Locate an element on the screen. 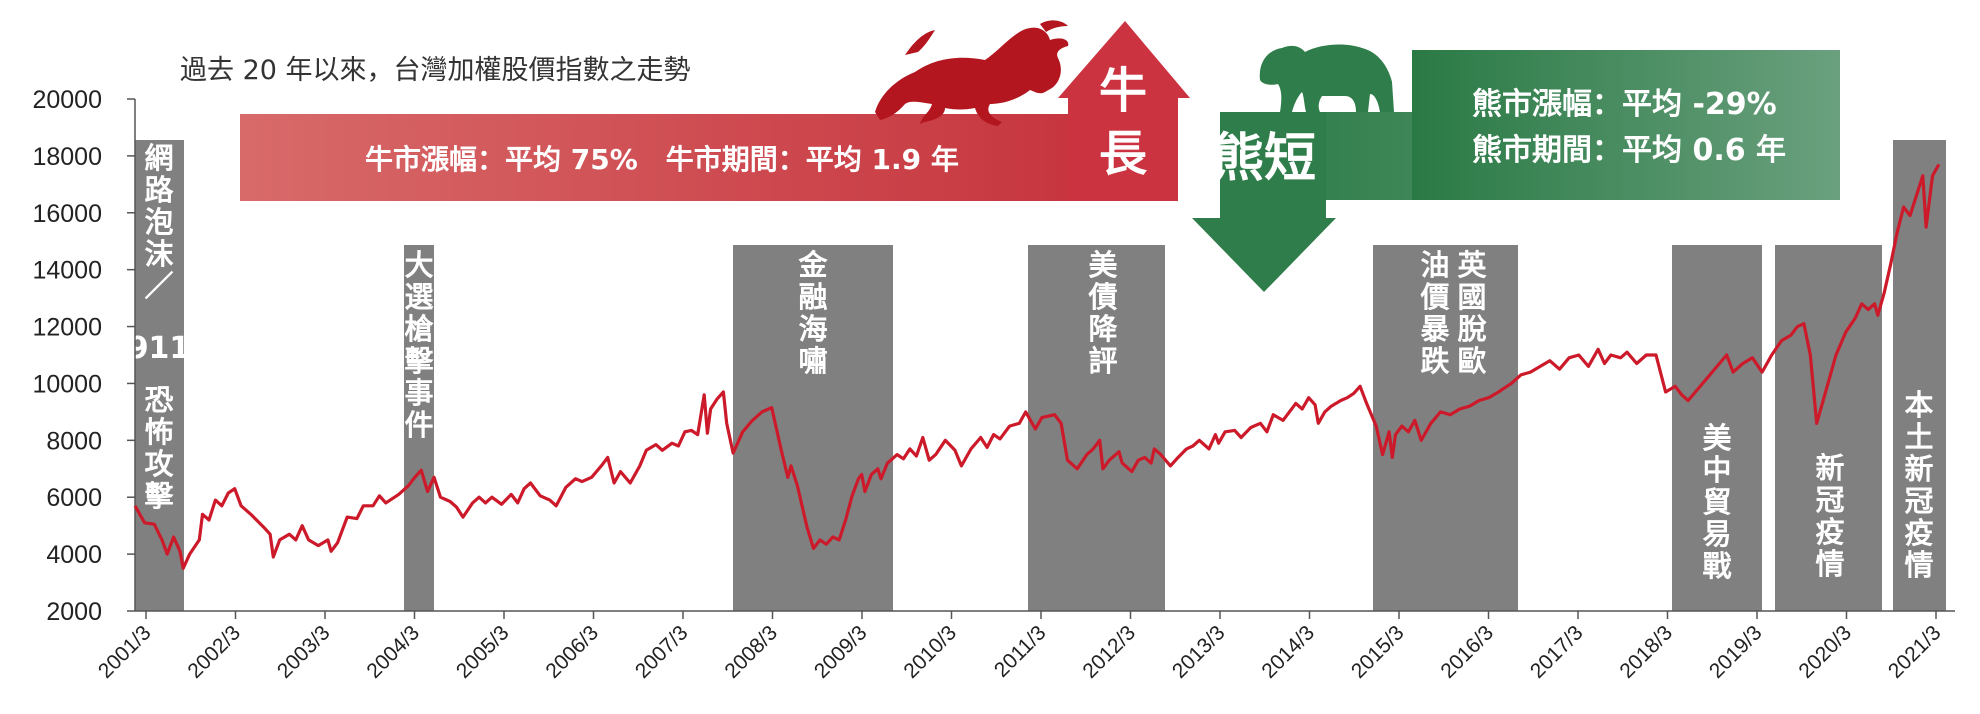  bear-arrow is located at coordinates (1264, 202).